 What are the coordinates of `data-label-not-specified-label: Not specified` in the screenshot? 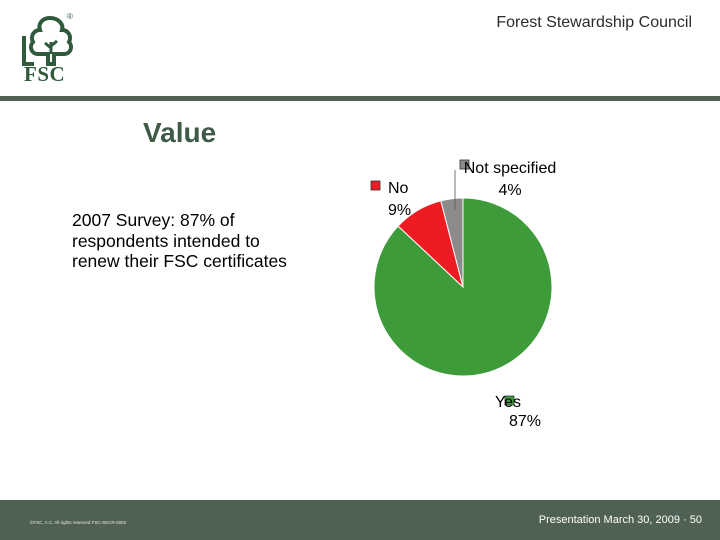 It's located at (510, 168).